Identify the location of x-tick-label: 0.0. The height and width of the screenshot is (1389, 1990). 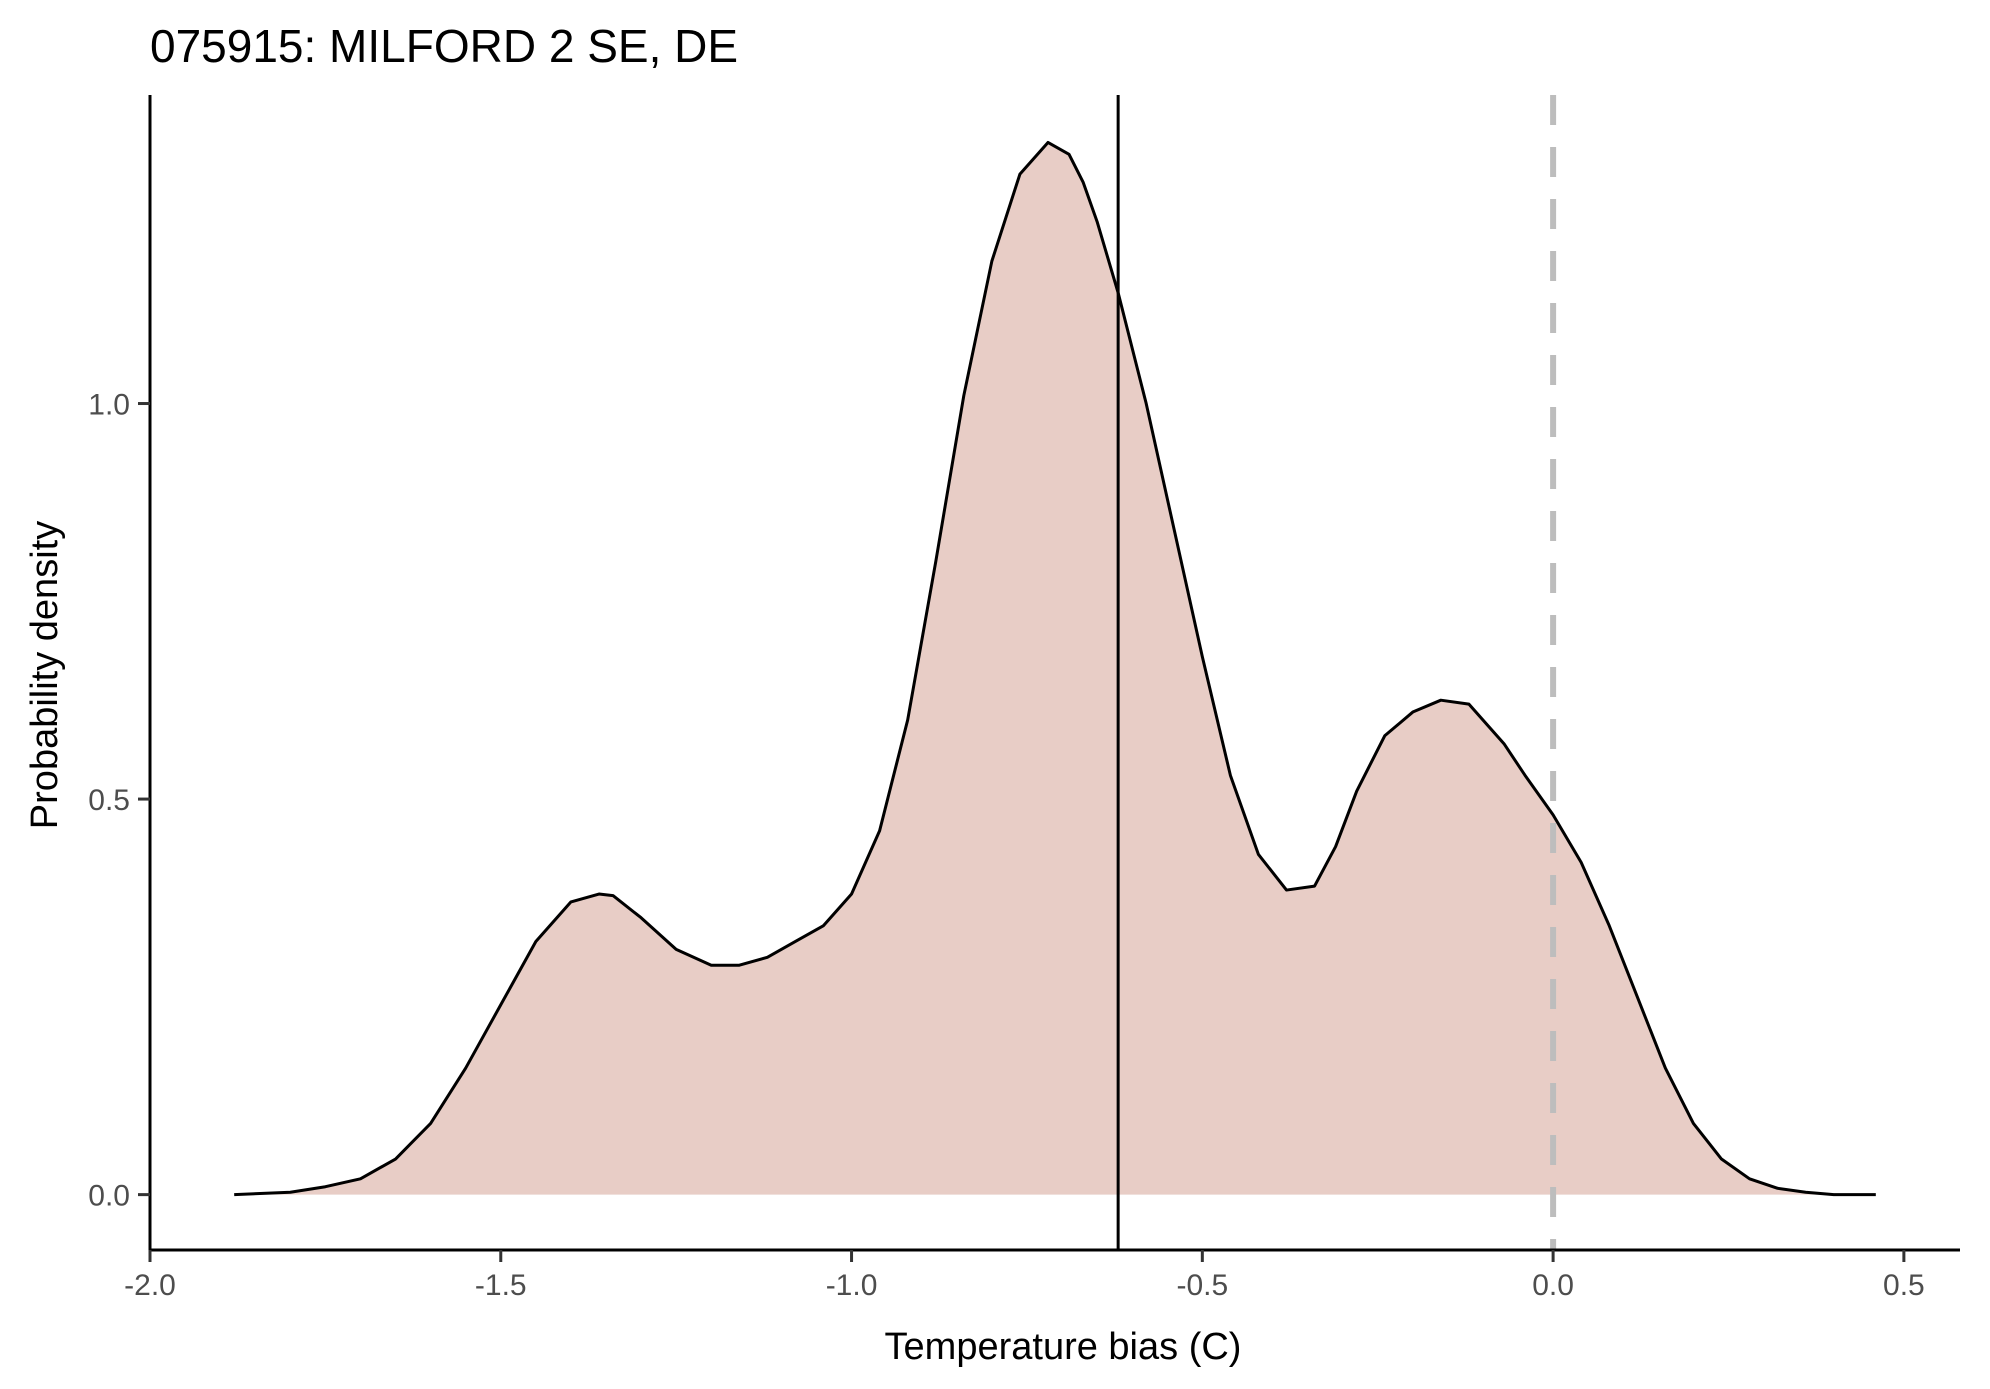
(1553, 1285).